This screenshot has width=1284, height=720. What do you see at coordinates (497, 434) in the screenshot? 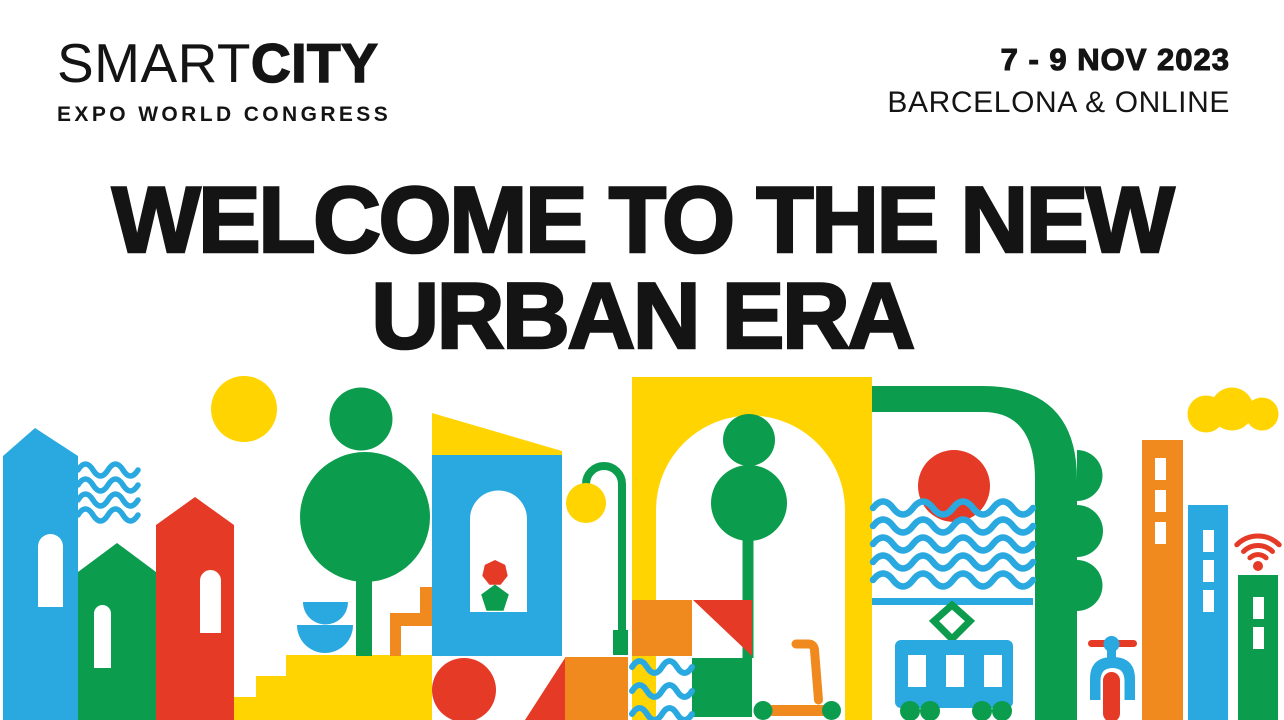
I see `building-roof` at bounding box center [497, 434].